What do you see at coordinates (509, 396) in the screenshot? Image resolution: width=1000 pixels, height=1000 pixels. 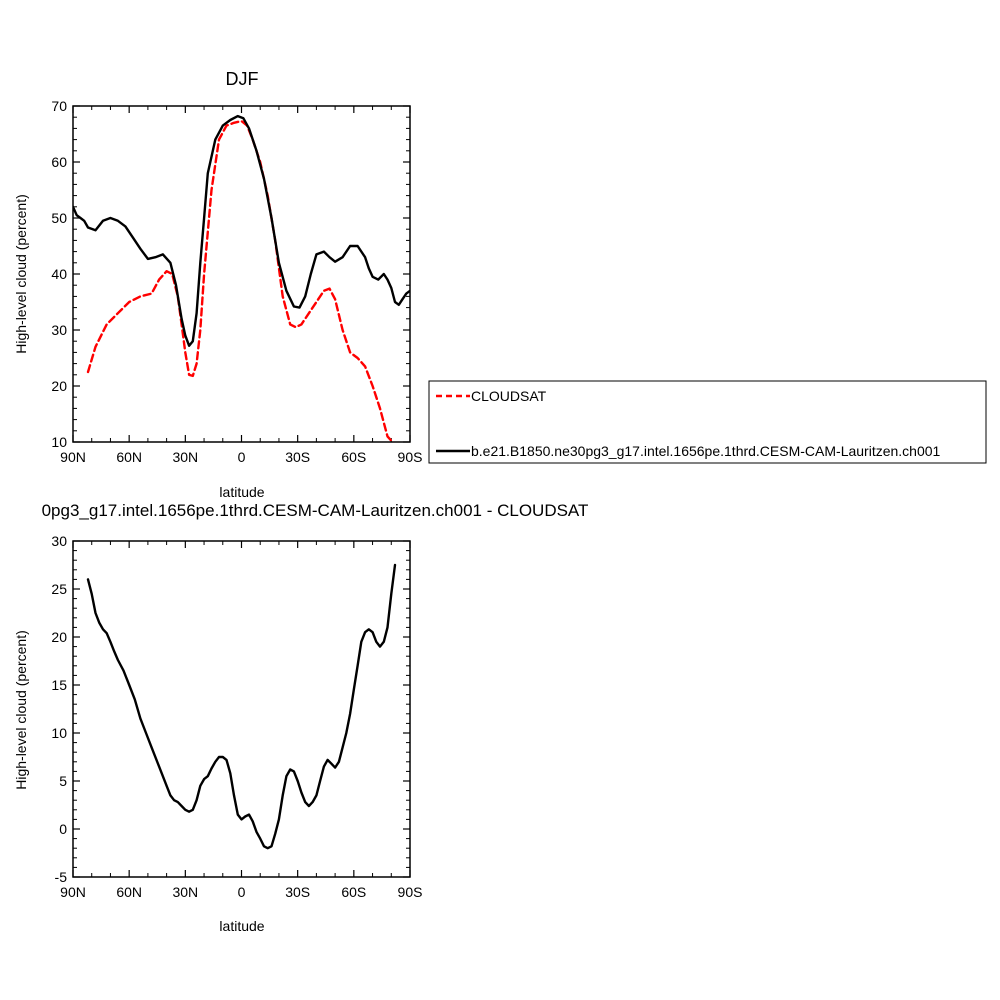 I see `legend-label-cloudsat: CLOUDSAT` at bounding box center [509, 396].